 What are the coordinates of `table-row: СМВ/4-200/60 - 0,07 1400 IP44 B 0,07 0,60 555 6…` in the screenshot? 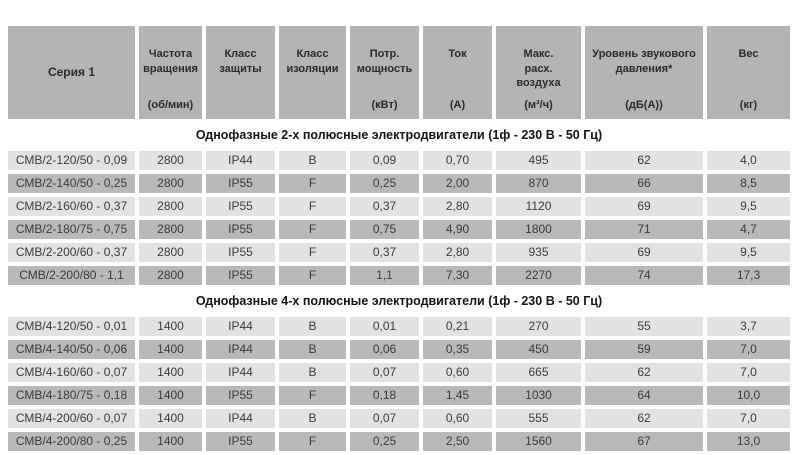 It's located at (399, 418).